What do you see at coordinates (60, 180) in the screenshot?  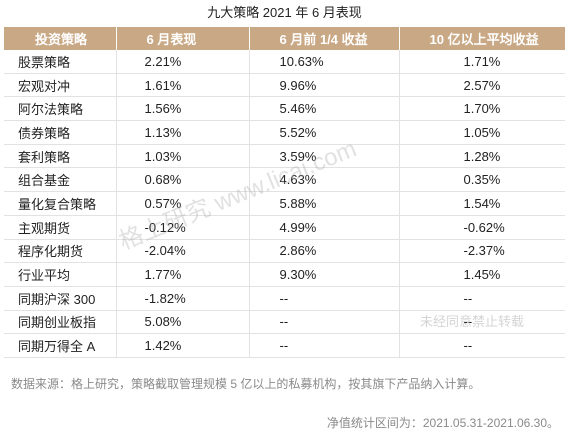 I see `strategy-cell: 组合基金` at bounding box center [60, 180].